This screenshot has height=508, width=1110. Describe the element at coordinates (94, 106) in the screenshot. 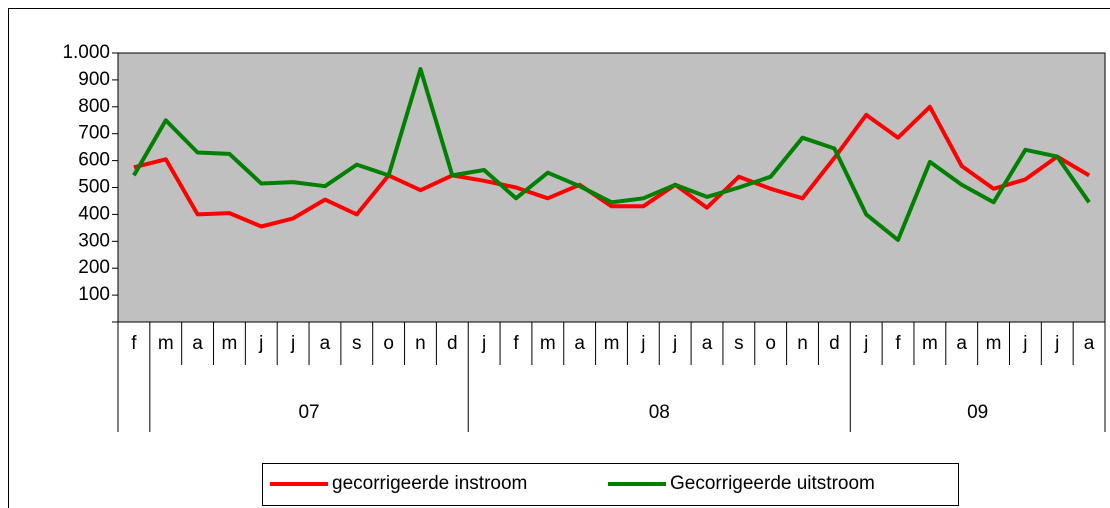

I see `y-tick-label: 800` at that location.